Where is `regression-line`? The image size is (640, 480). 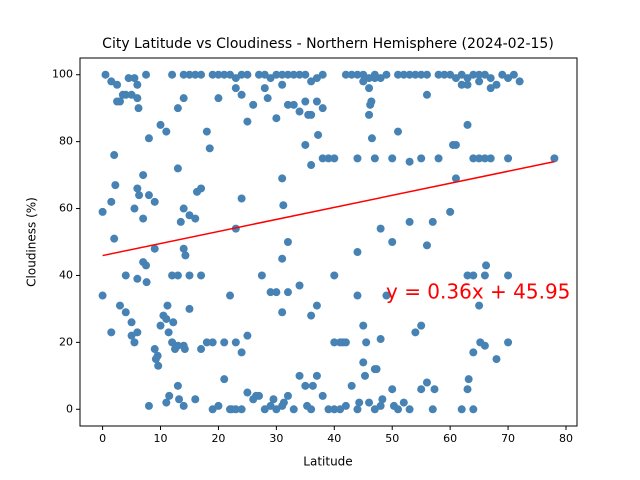
regression-line is located at coordinates (328, 208).